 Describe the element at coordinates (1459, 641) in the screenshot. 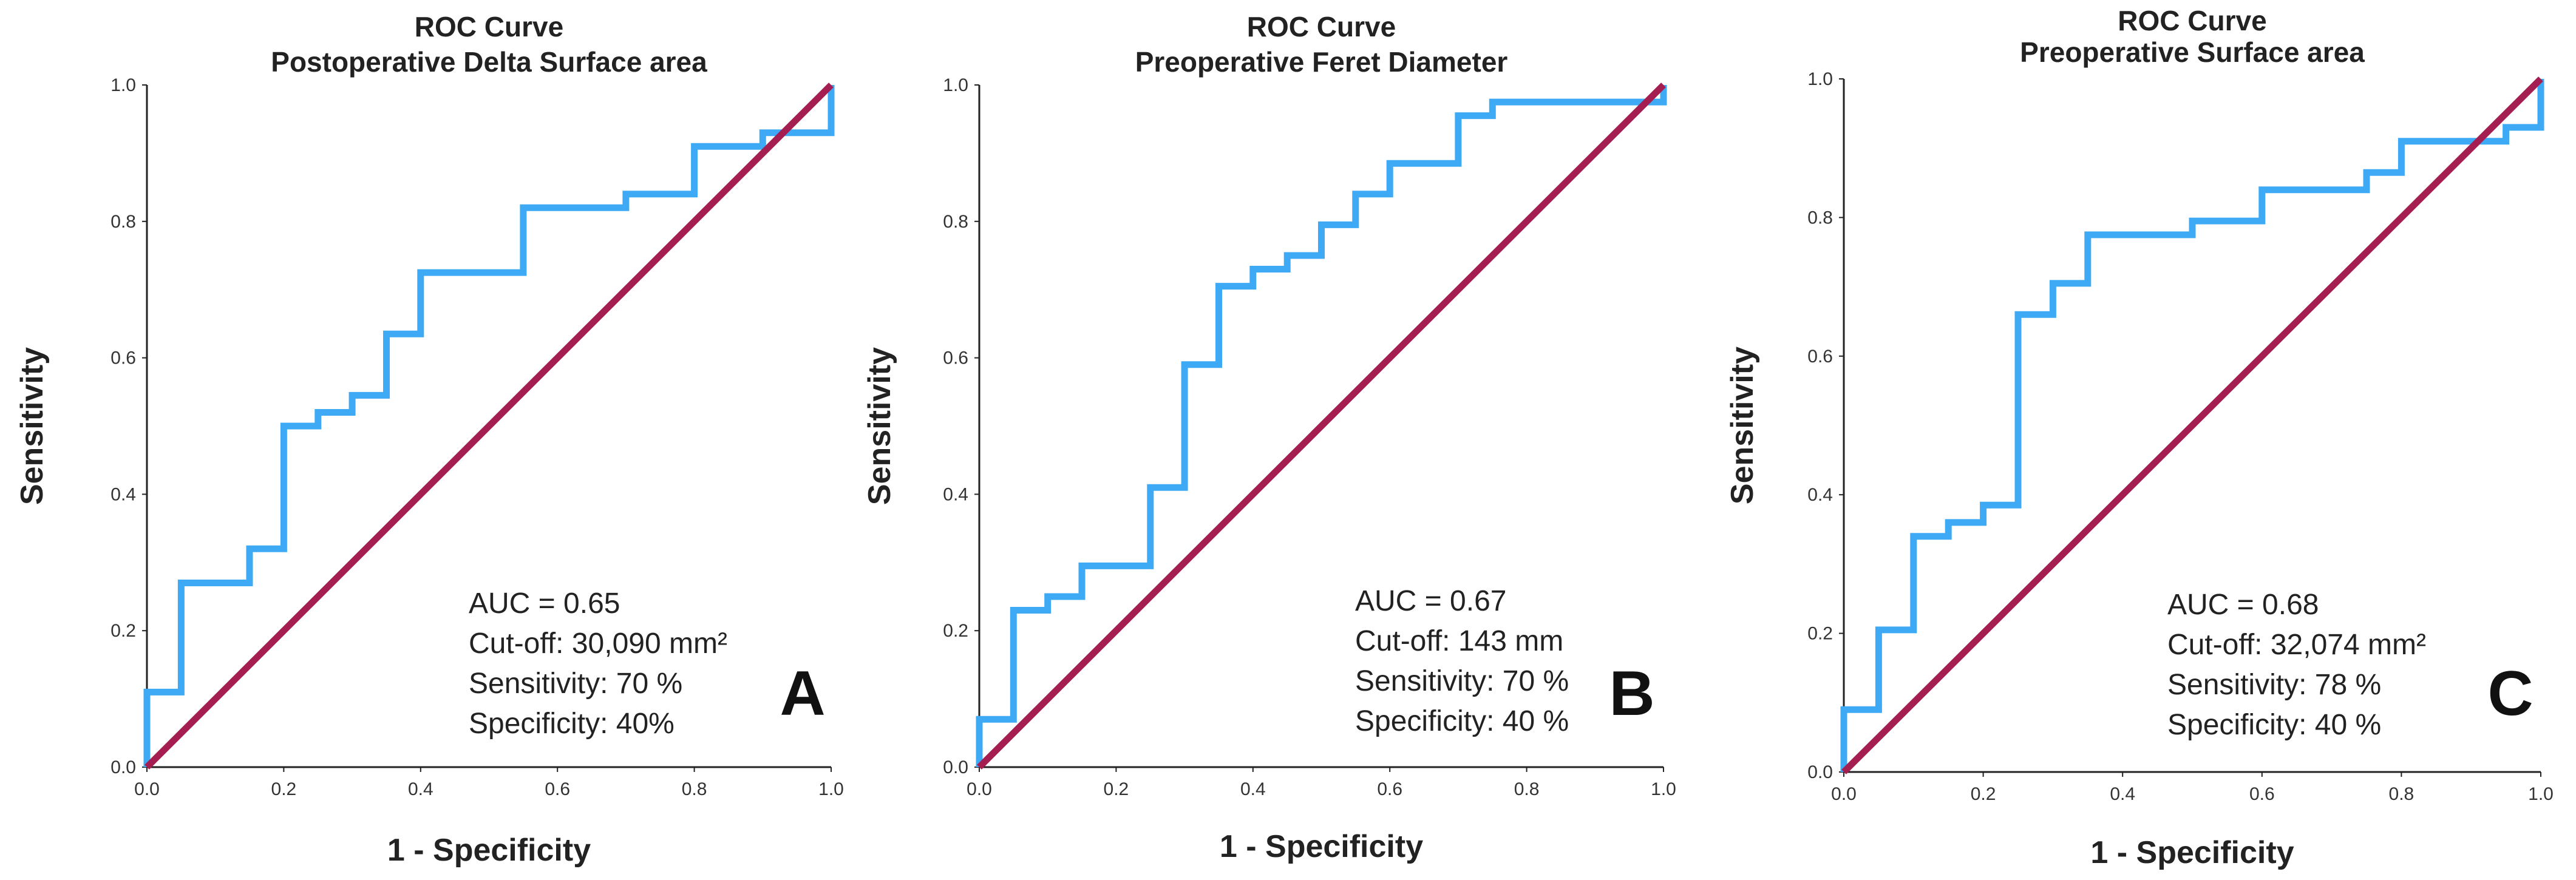

I see `annotation-text: Cut-off: 143 mm` at that location.